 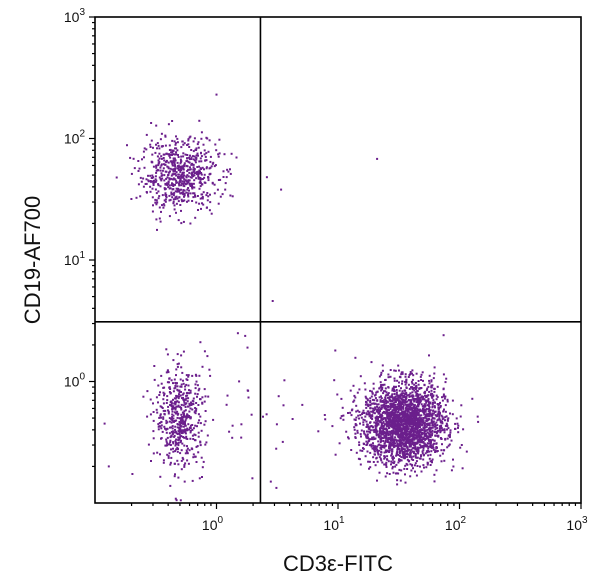 I want to click on x-axis-title: CD3ε-FITC, so click(x=338, y=563).